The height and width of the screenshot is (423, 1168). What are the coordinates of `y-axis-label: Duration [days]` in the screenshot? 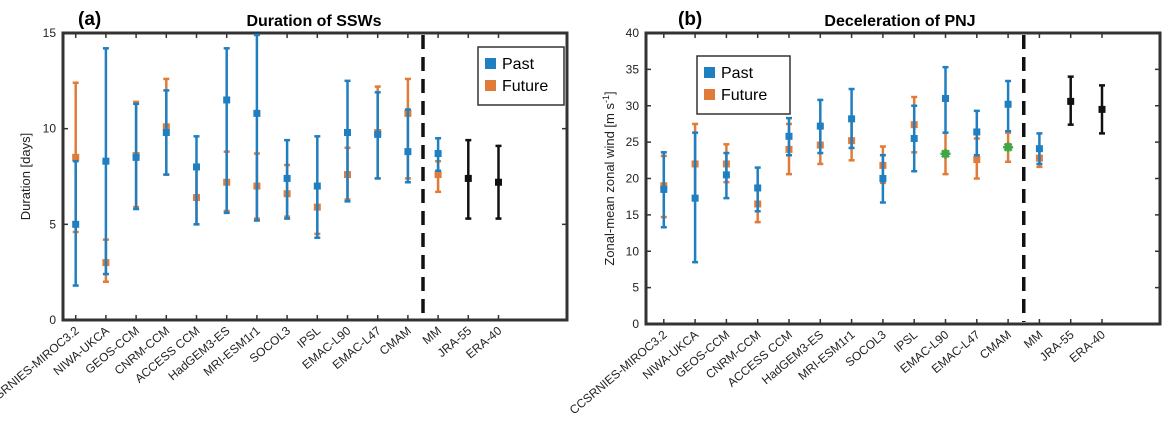 It's located at (25, 176).